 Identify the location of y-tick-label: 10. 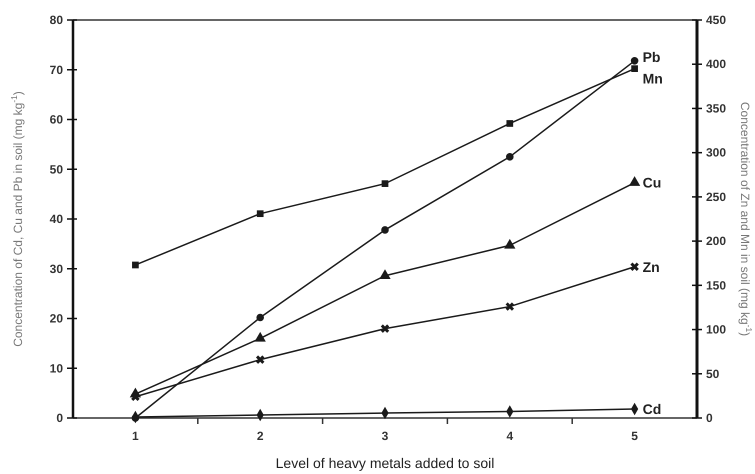
(57, 368).